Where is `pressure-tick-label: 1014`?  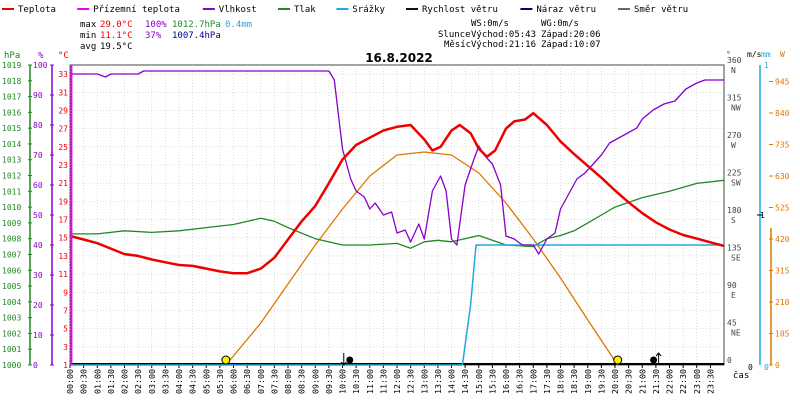
pressure-tick-label: 1014 is located at coordinates (11, 144).